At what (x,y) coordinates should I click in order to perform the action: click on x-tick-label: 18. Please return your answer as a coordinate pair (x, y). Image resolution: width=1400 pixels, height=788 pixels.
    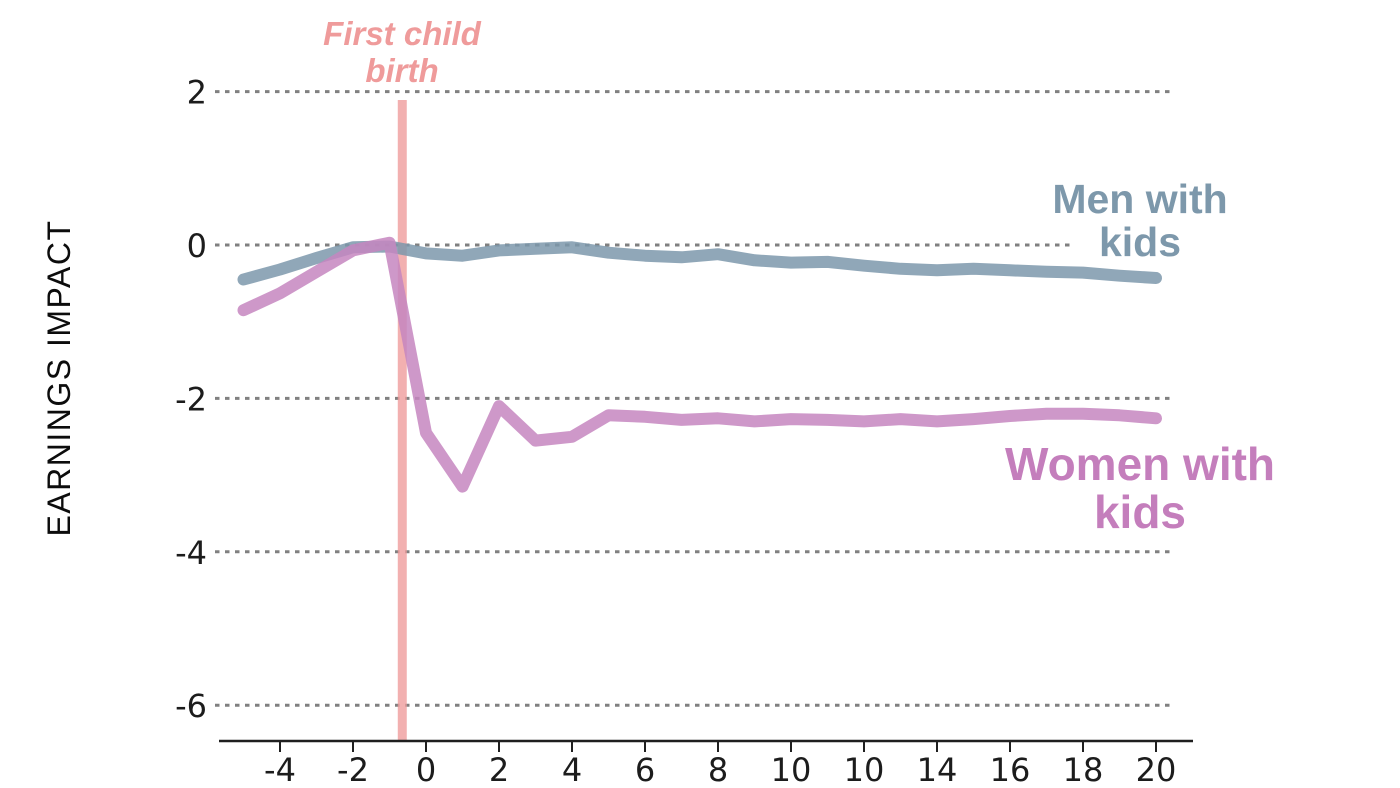
    Looking at the image, I should click on (1083, 769).